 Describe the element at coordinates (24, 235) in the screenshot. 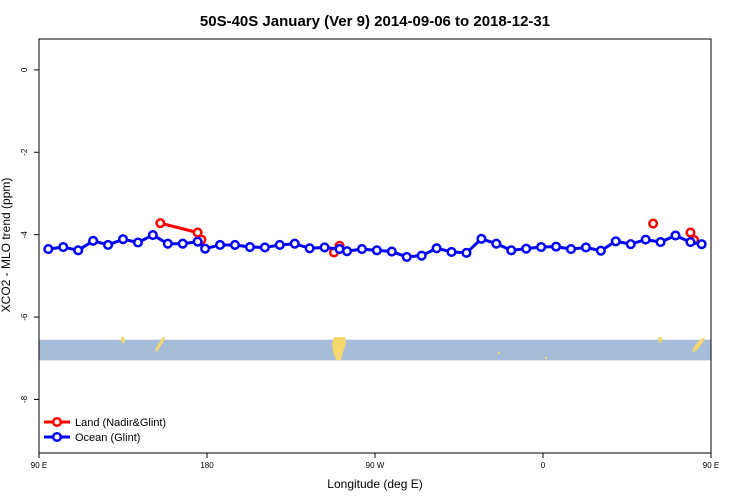

I see `y-tick-label: -4` at that location.